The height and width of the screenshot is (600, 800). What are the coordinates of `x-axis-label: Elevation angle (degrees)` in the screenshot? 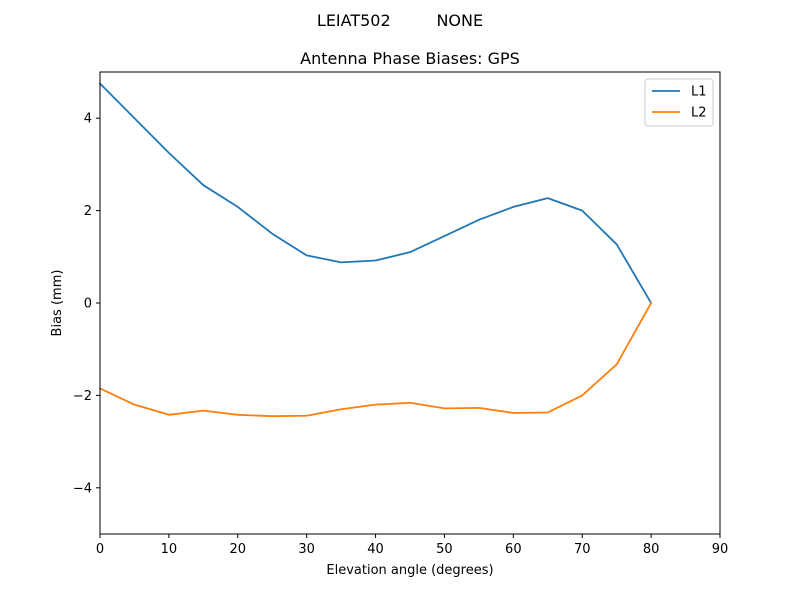 It's located at (409, 570).